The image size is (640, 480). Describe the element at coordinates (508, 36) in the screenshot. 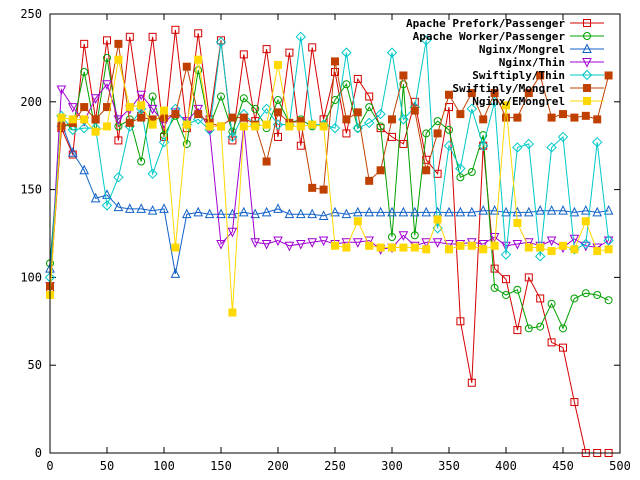

I see `legend-item: Apache Worker/Passenger` at that location.